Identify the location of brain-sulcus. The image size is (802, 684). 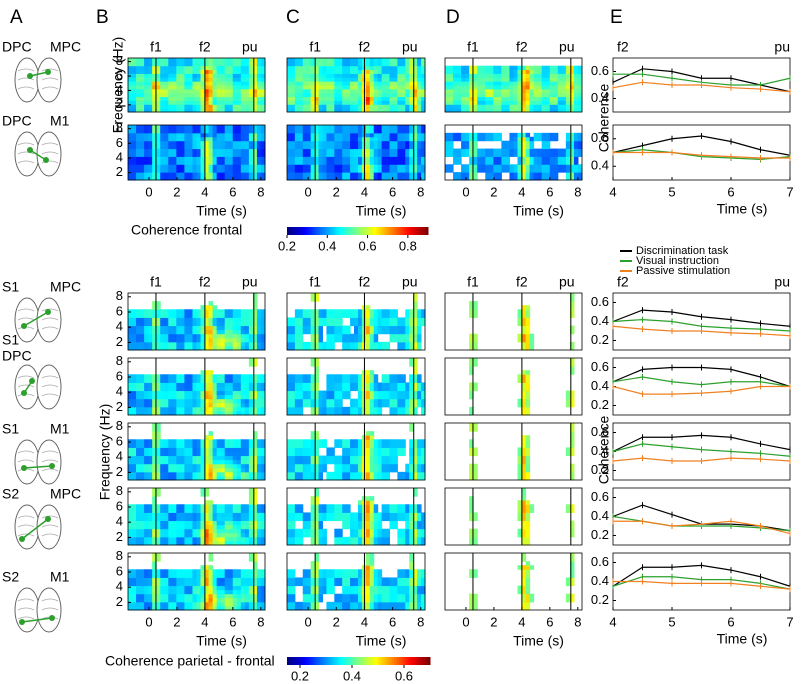
(38, 609).